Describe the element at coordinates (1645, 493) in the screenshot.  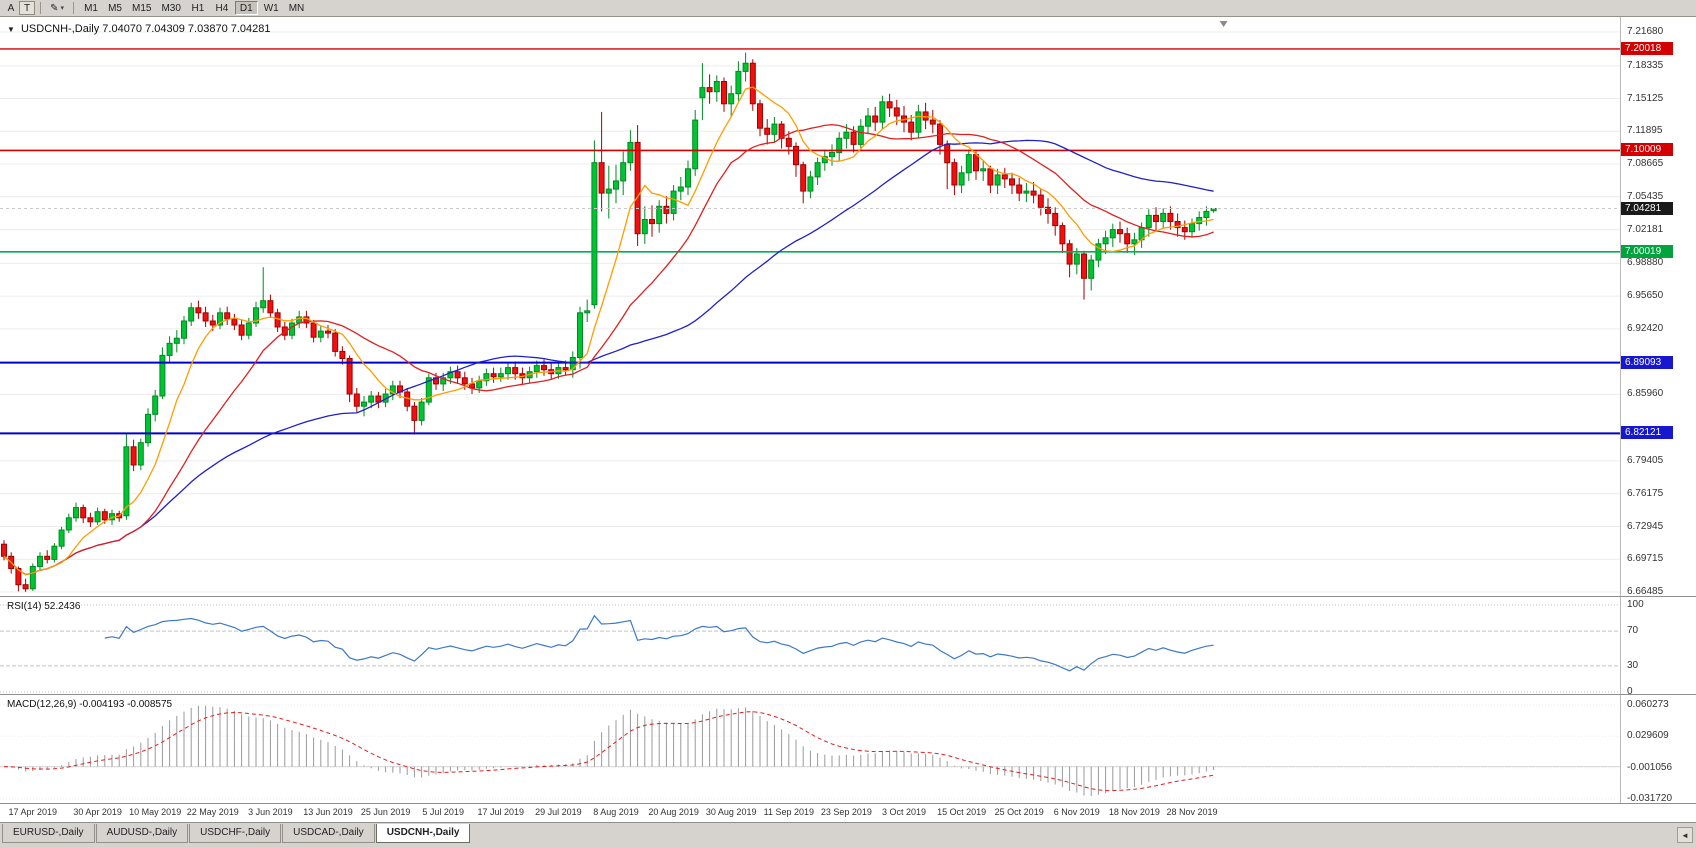
I see `price-axis-tick: 6.76175` at that location.